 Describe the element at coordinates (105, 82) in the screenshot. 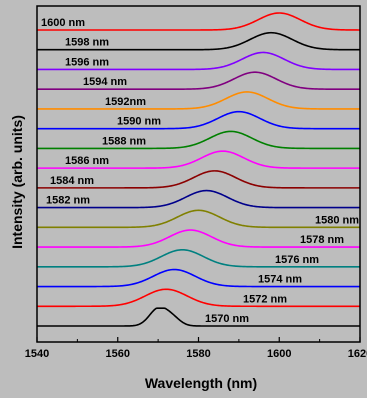

I see `series-label: 1594 nm` at that location.